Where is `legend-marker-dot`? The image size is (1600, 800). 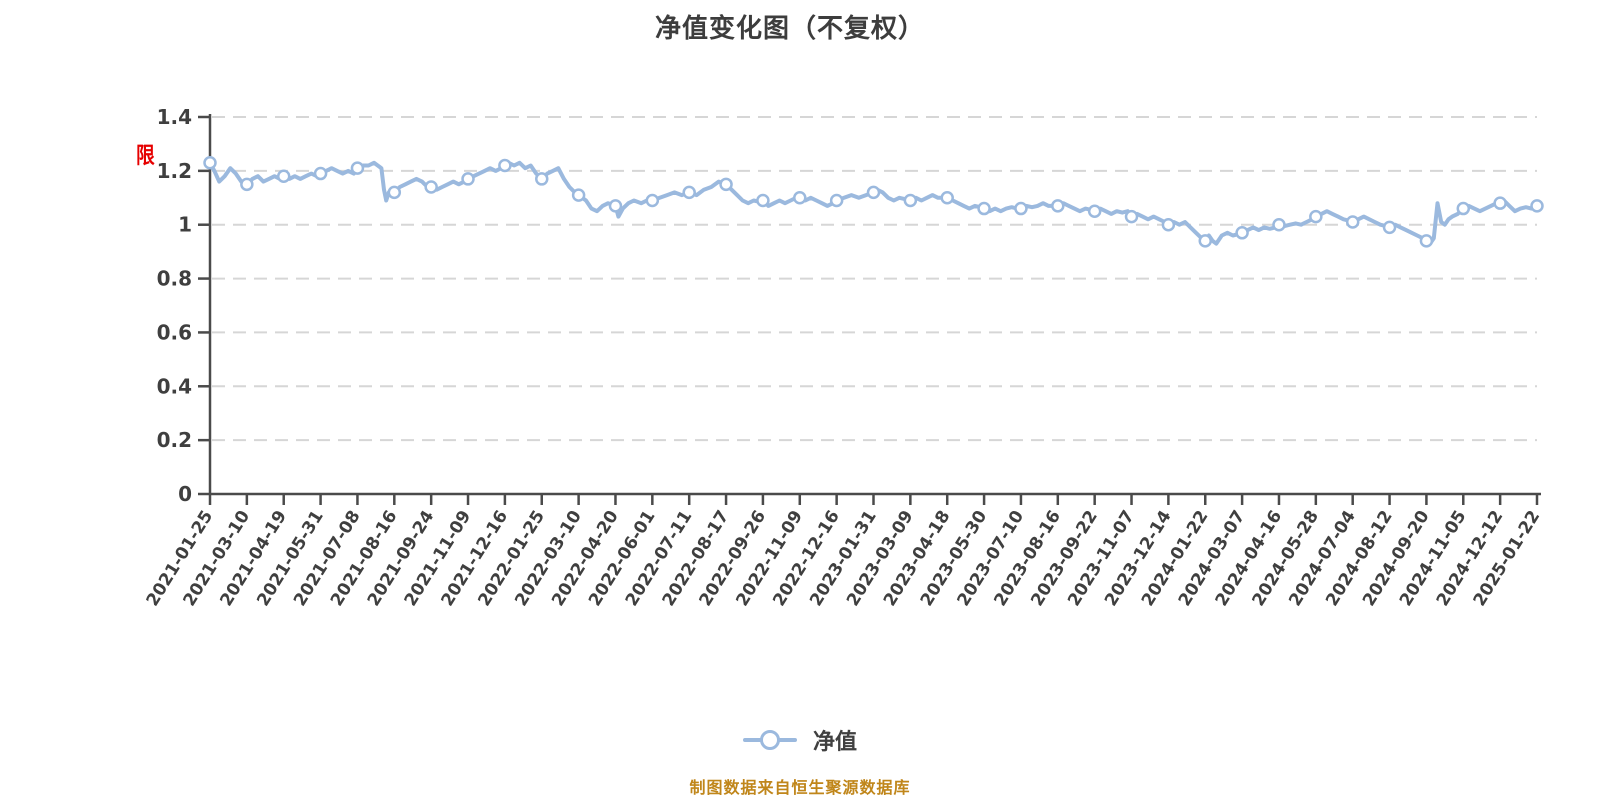 legend-marker-dot is located at coordinates (769, 740).